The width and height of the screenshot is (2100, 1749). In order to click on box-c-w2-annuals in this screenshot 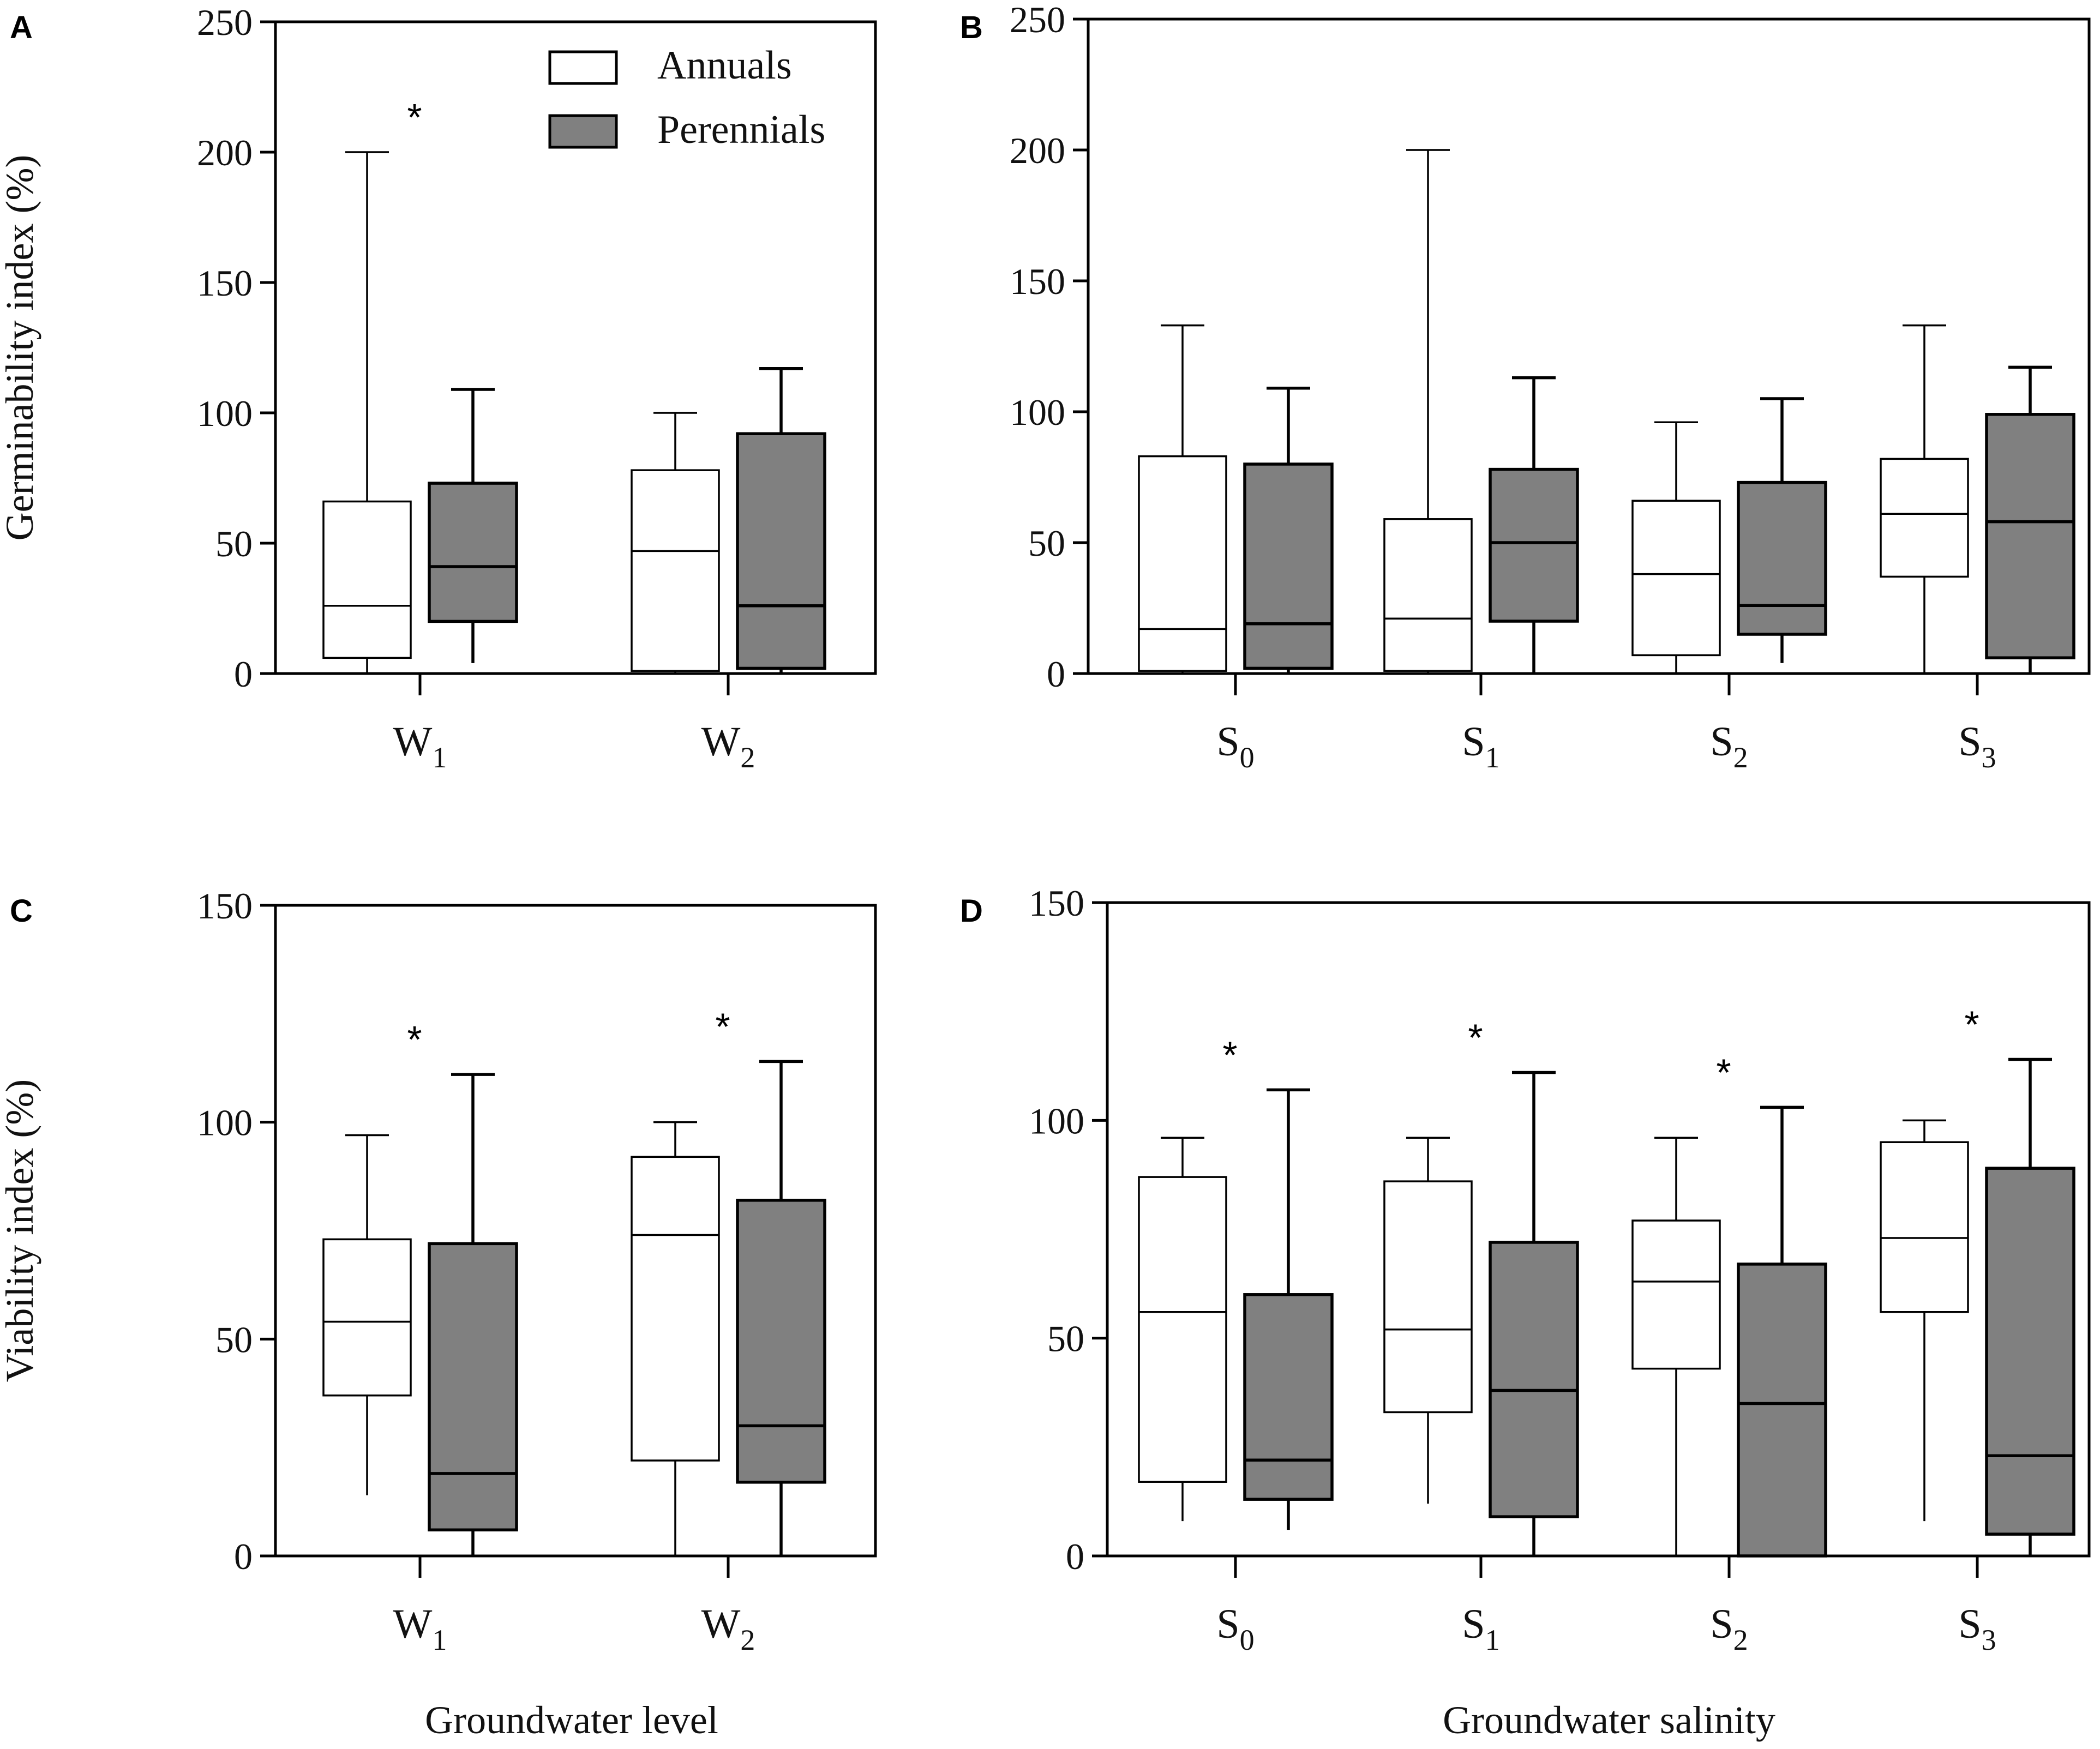, I will do `click(675, 1309)`.